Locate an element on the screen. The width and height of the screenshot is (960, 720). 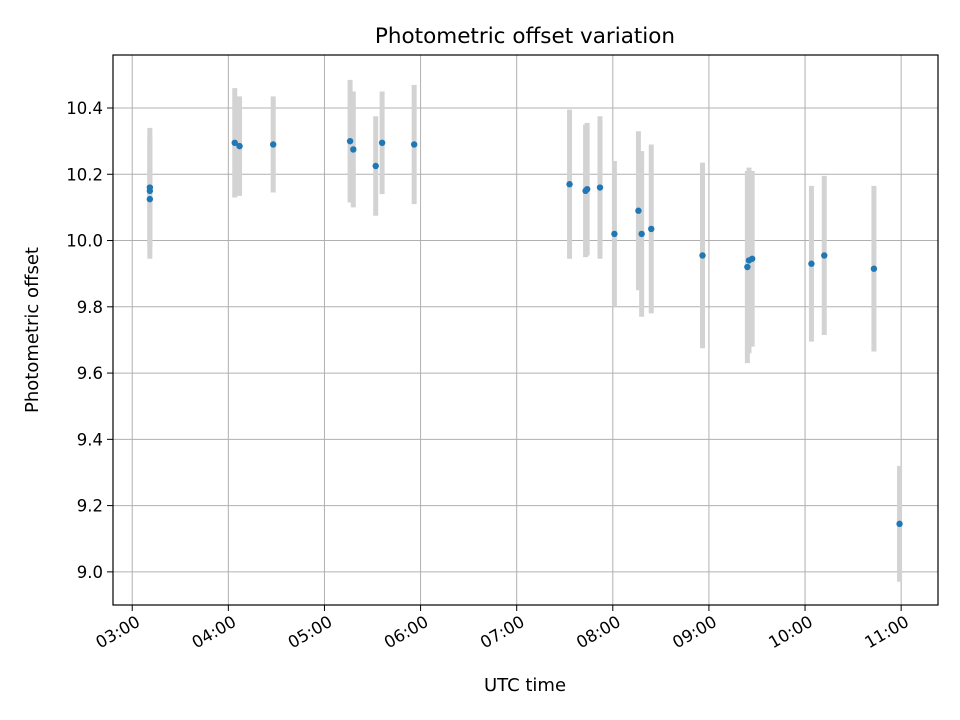
y-tick-label: 10.0 is located at coordinates (84, 241).